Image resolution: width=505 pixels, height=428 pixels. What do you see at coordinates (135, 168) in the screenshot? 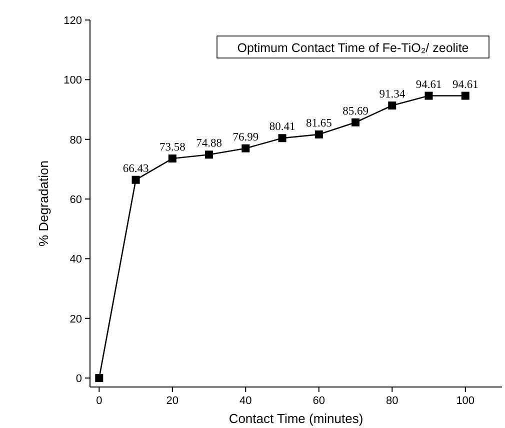
I see `data-label: 66.43` at bounding box center [135, 168].